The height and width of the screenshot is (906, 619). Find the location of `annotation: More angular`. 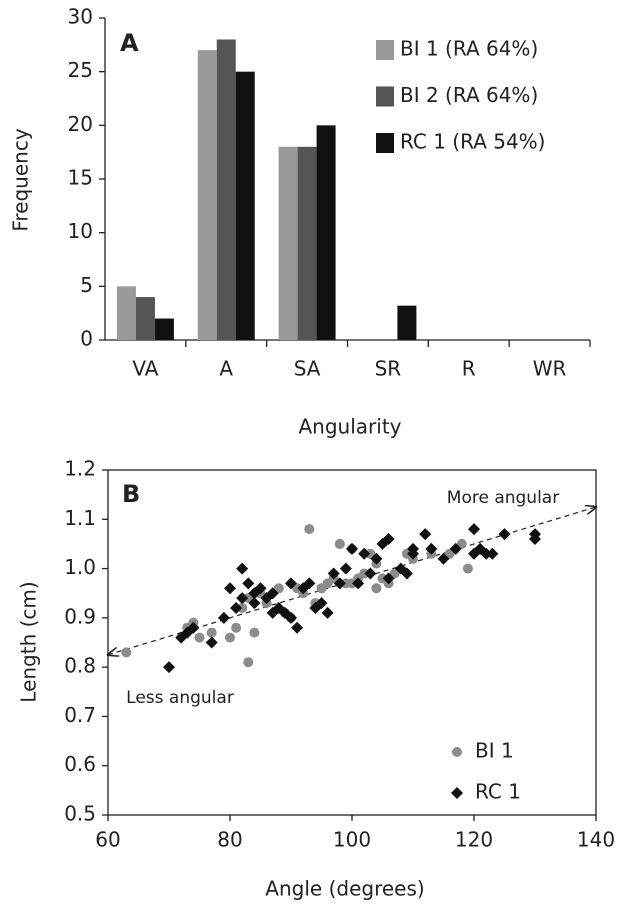

annotation: More angular is located at coordinates (503, 498).